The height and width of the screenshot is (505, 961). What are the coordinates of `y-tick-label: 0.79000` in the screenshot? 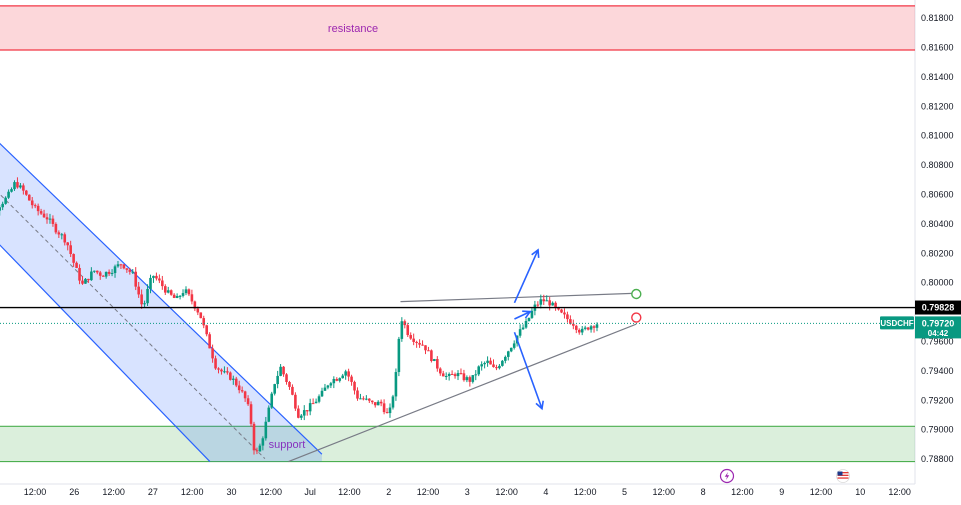 It's located at (937, 430).